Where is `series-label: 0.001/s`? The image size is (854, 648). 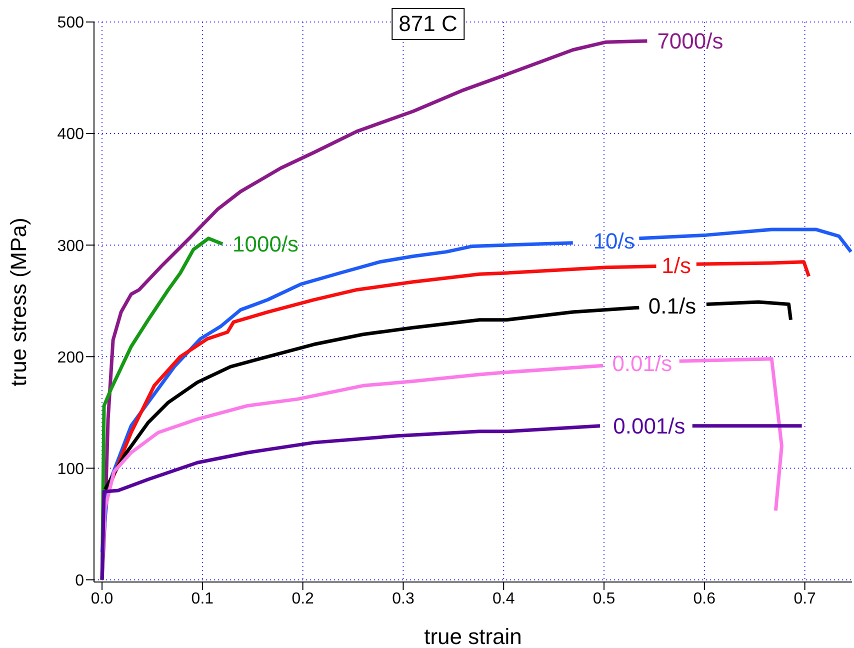 series-label: 0.001/s is located at coordinates (649, 426).